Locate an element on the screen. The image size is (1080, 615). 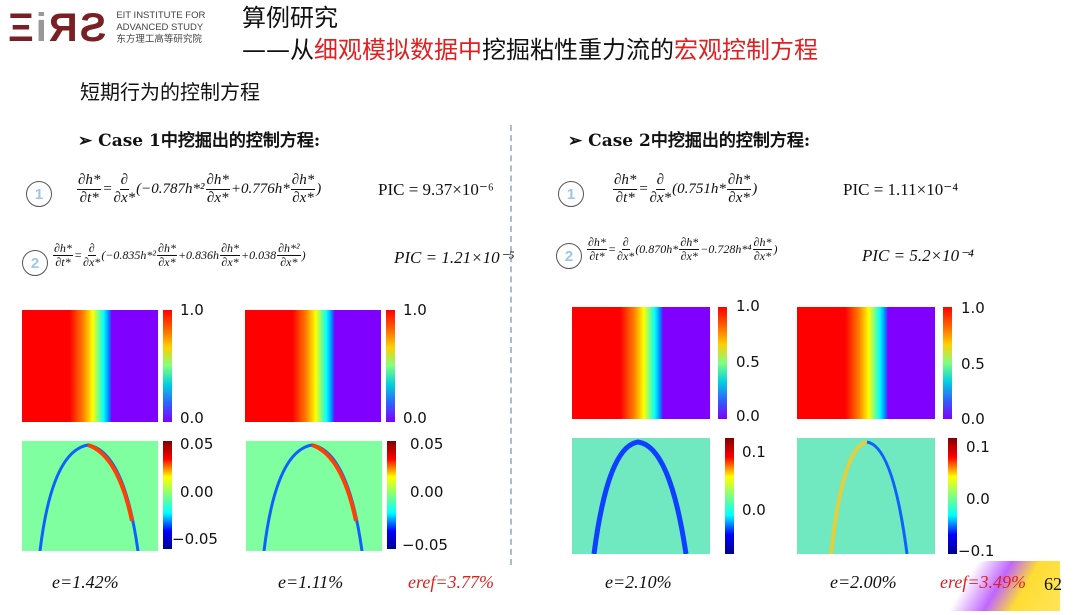
case2-eq1-pic: PIC = 1.11×10⁻⁴ is located at coordinates (901, 189).